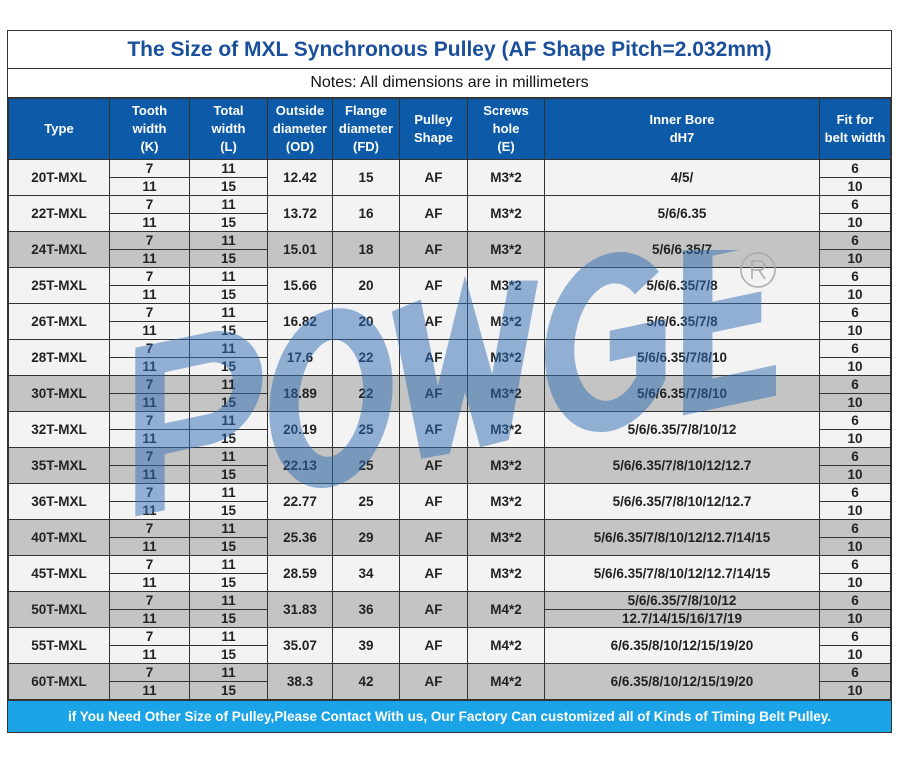 The image size is (900, 772). What do you see at coordinates (682, 129) in the screenshot?
I see `column-header: Inner Bore dH7` at bounding box center [682, 129].